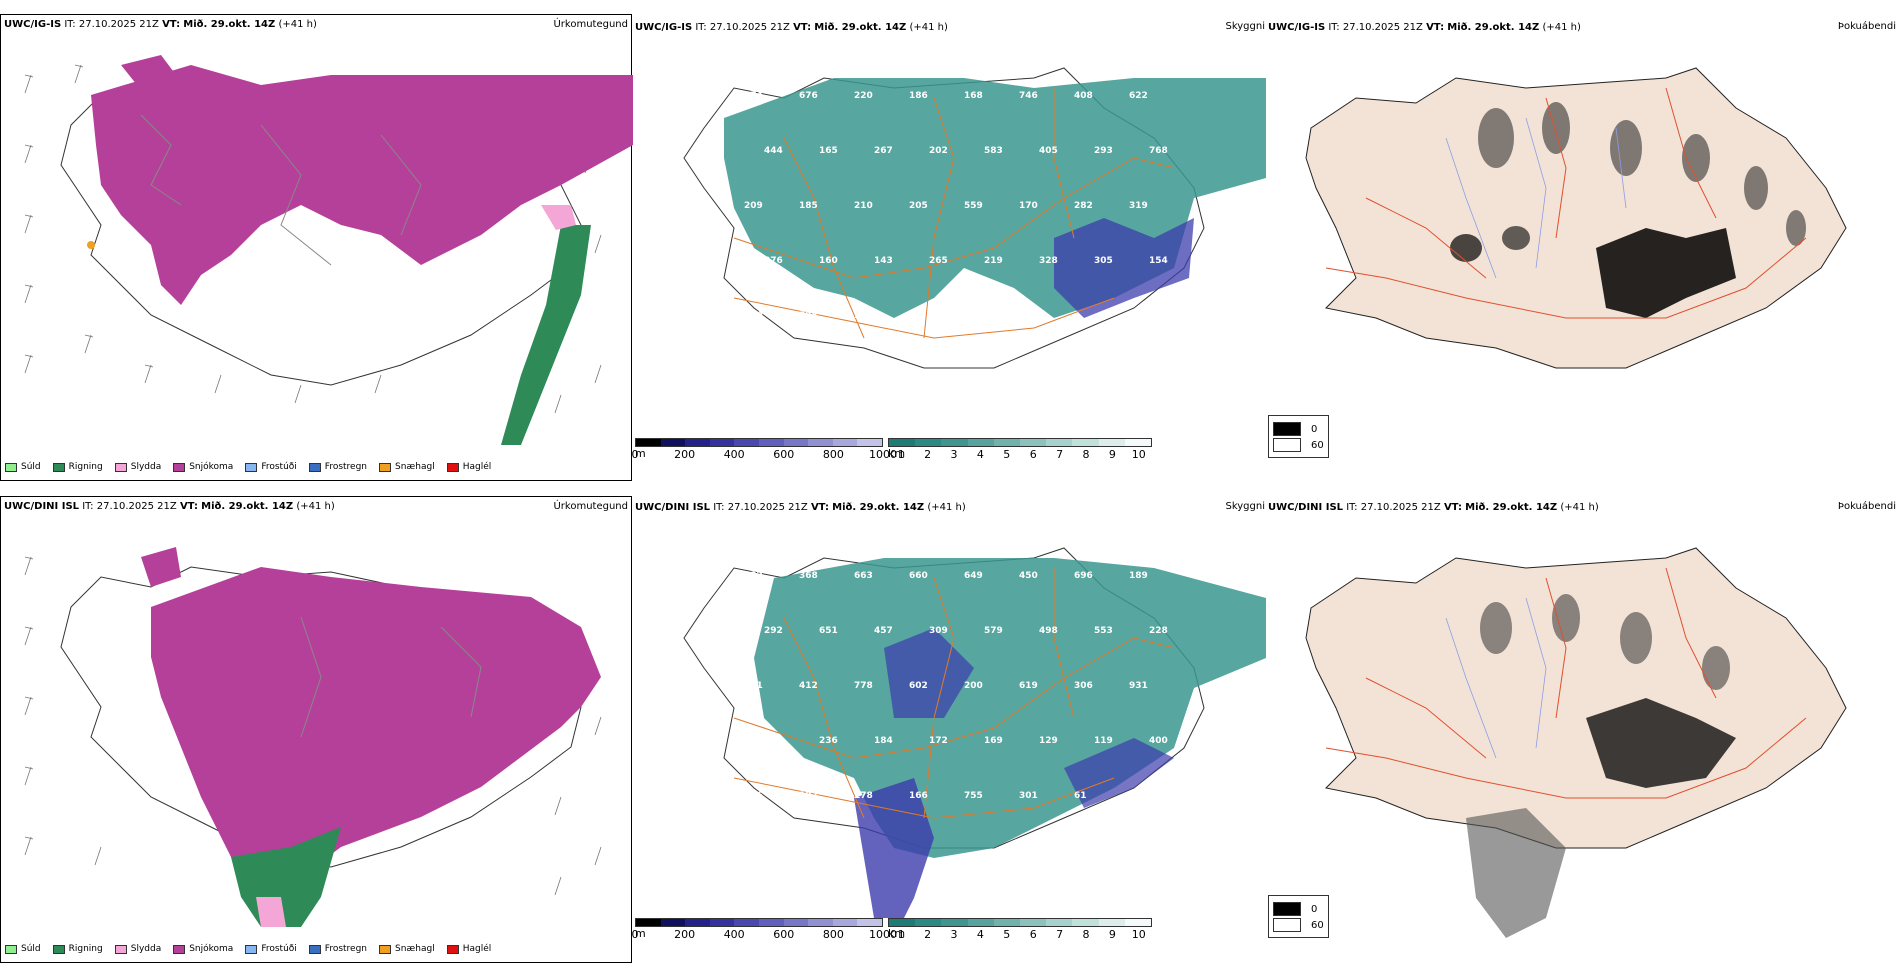  Describe the element at coordinates (753, 796) in the screenshot. I see `visibility-value-label: 226` at that location.